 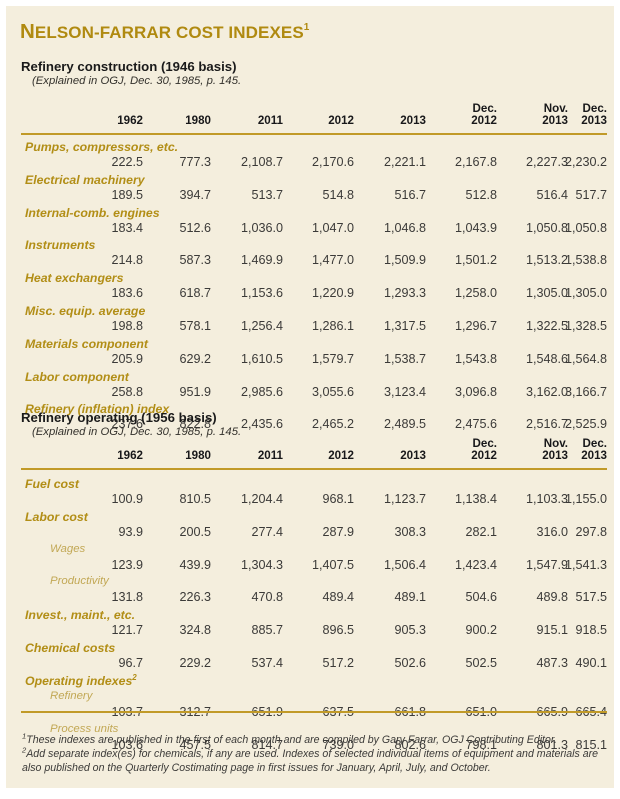 What do you see at coordinates (85, 179) in the screenshot?
I see `row-label-text: Electrical machinery` at bounding box center [85, 179].